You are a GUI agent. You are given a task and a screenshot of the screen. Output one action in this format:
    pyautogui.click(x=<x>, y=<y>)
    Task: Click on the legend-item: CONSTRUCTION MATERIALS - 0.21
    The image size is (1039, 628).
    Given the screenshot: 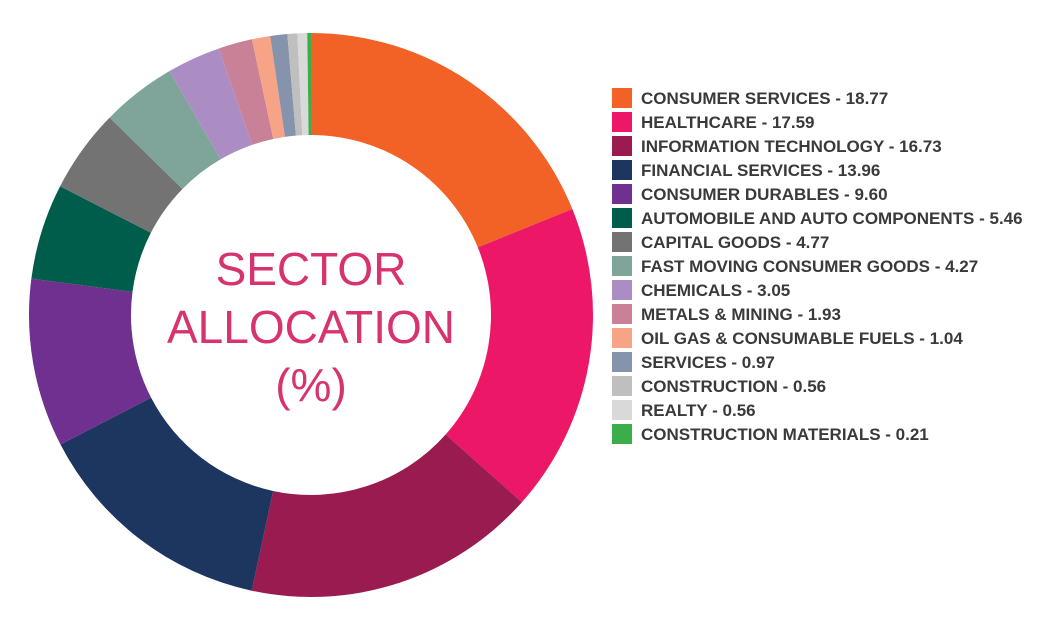 What is the action you would take?
    pyautogui.click(x=822, y=434)
    